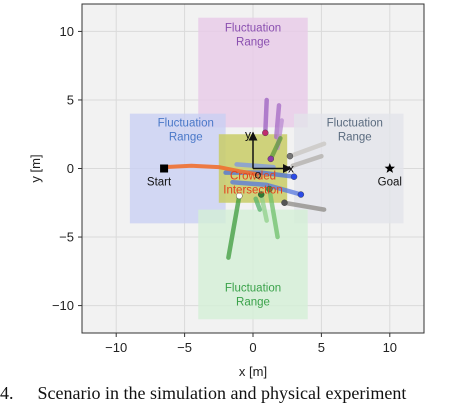 This screenshot has width=472, height=406. What do you see at coordinates (253, 264) in the screenshot?
I see `fluctuation-range-bottom` at bounding box center [253, 264].